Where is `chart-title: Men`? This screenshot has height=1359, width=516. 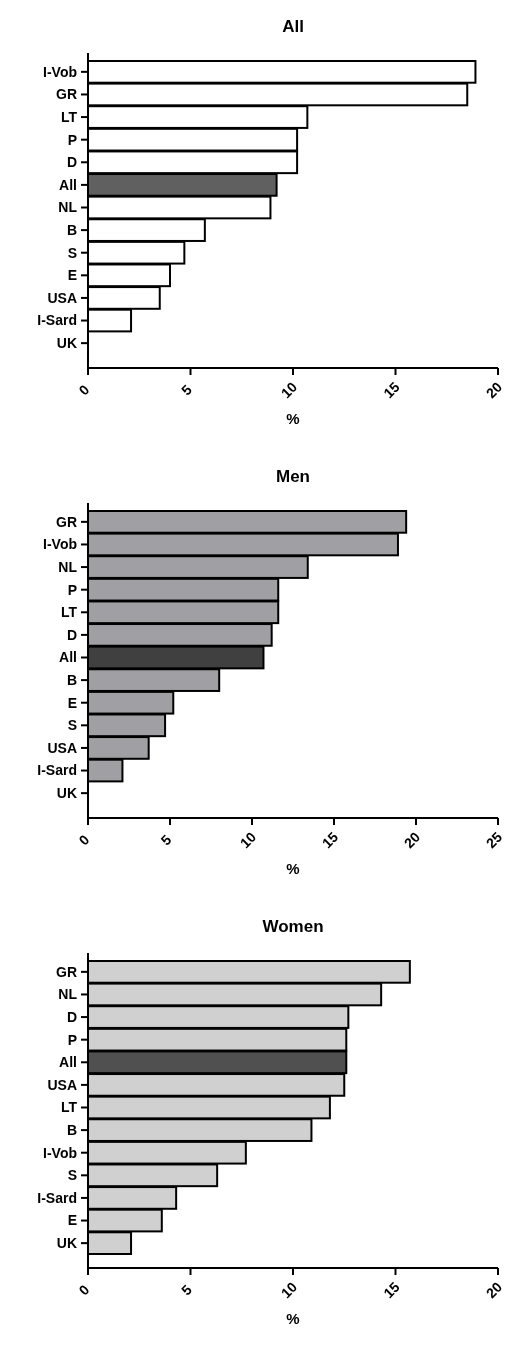
chart-title: Men is located at coordinates (293, 476).